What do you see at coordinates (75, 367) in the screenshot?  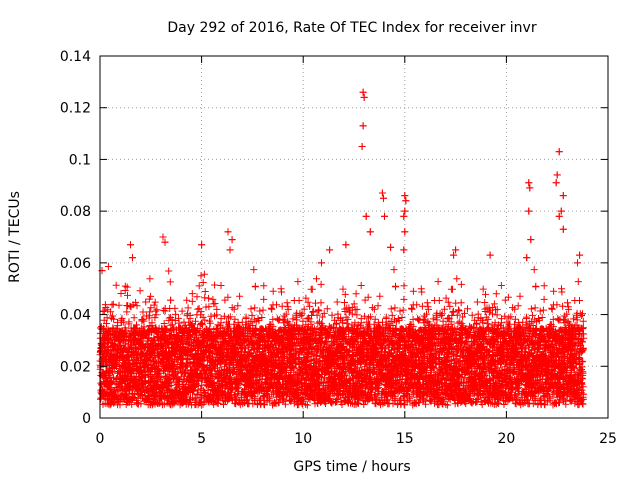 I see `y-tick-label: 0.02` at bounding box center [75, 367].